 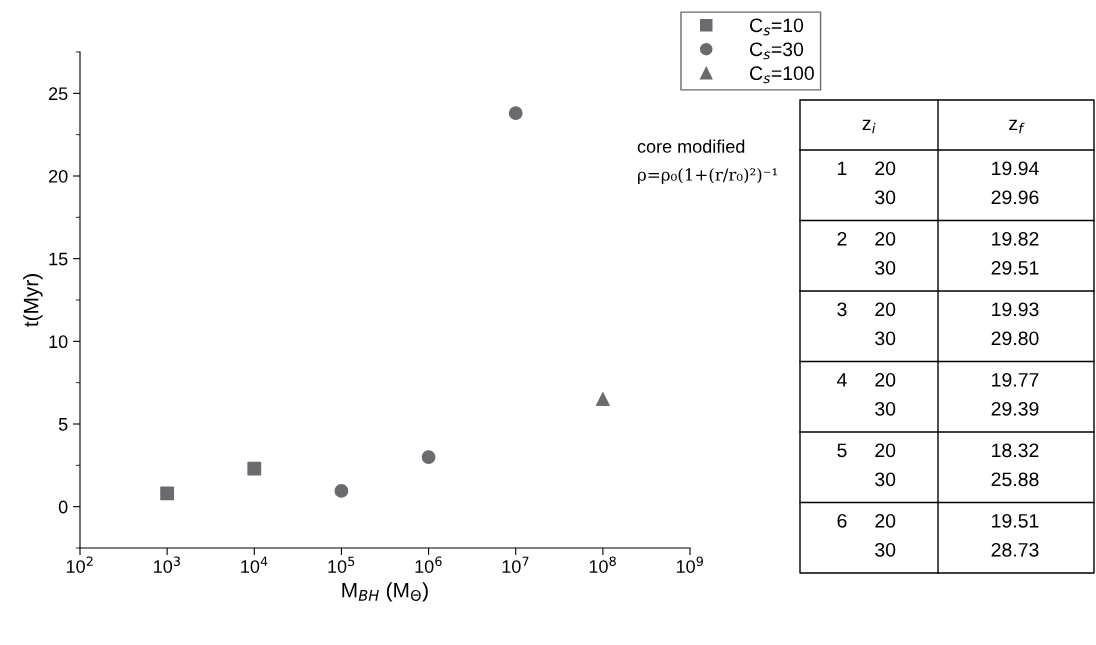 What do you see at coordinates (1015, 408) in the screenshot?
I see `text: 29.39` at bounding box center [1015, 408].